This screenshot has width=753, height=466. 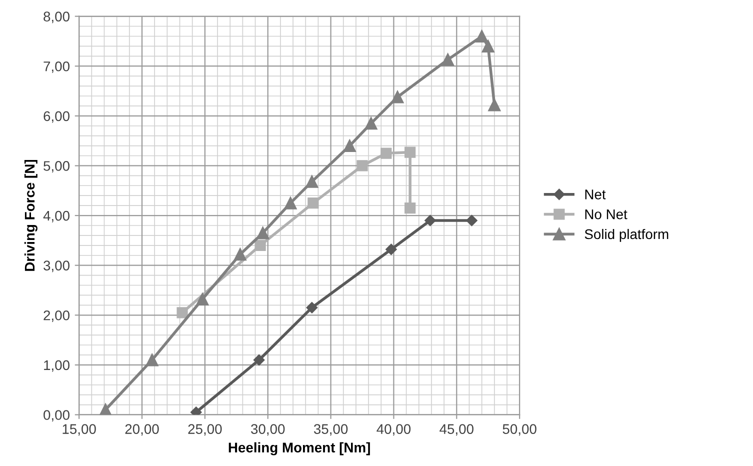 I want to click on y-tick-label: 2,00, so click(x=57, y=316).